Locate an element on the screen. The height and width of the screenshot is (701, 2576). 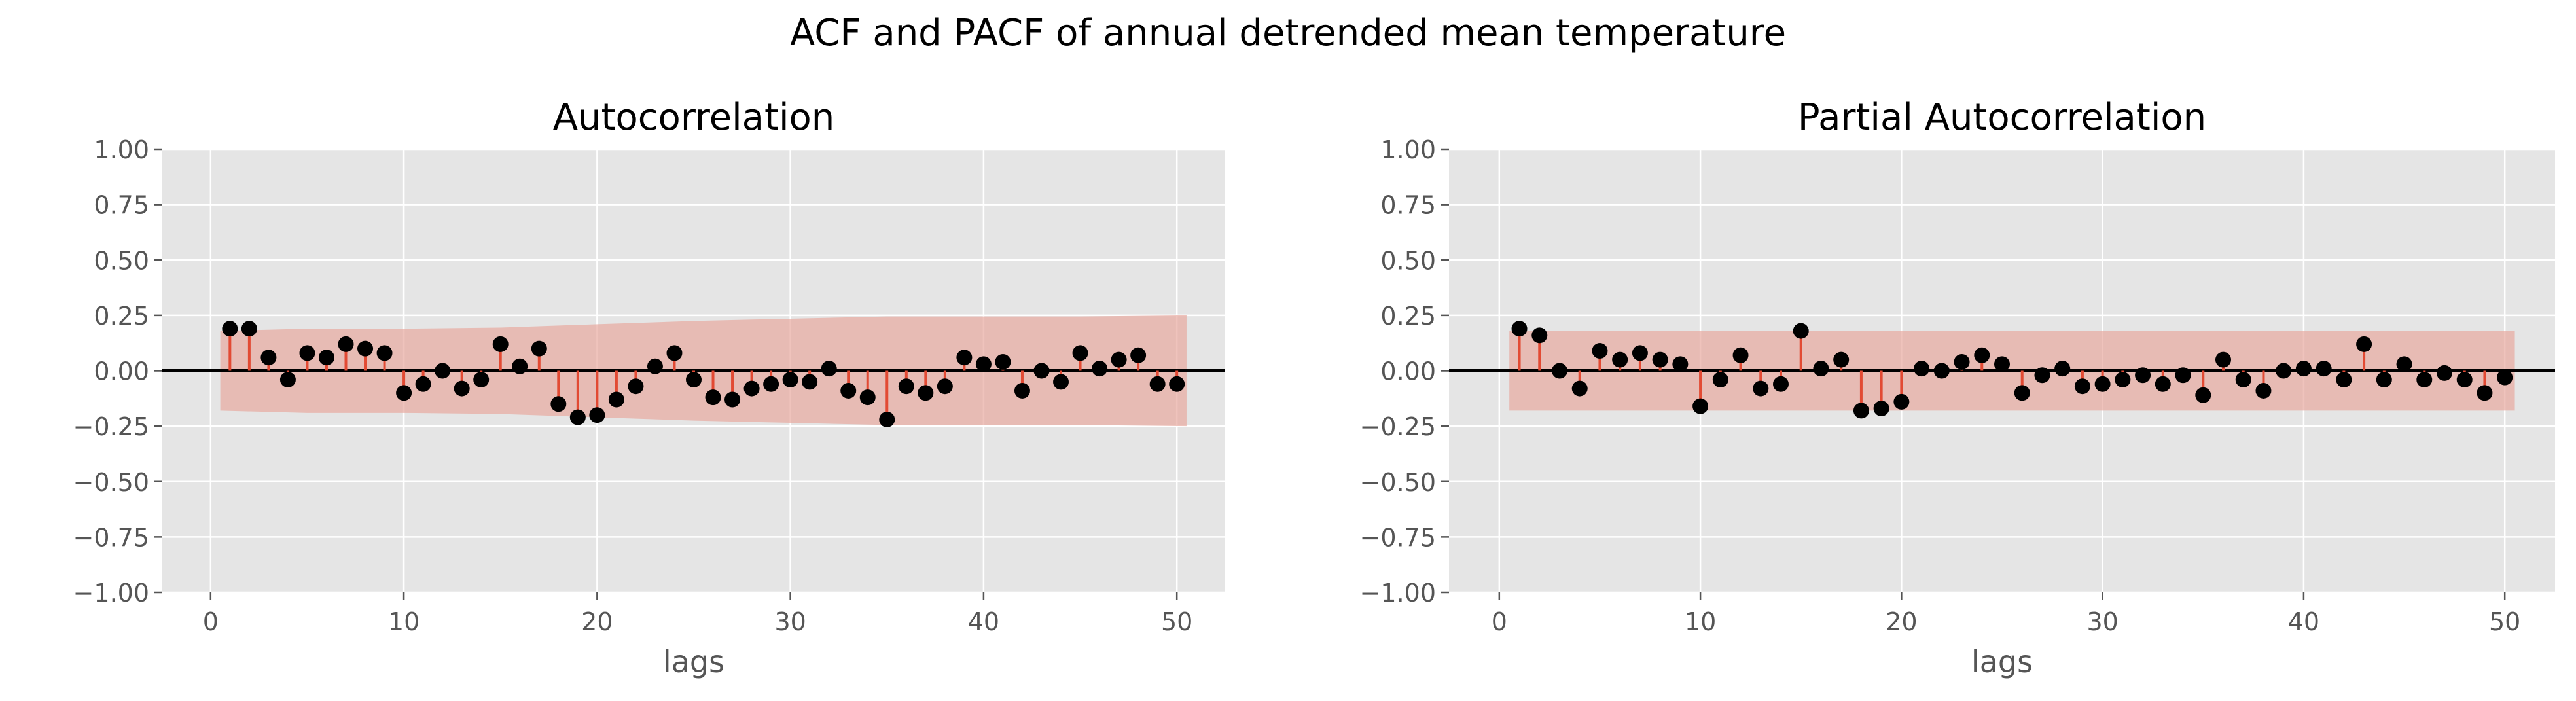
x-axis-label: lags is located at coordinates (2002, 661).